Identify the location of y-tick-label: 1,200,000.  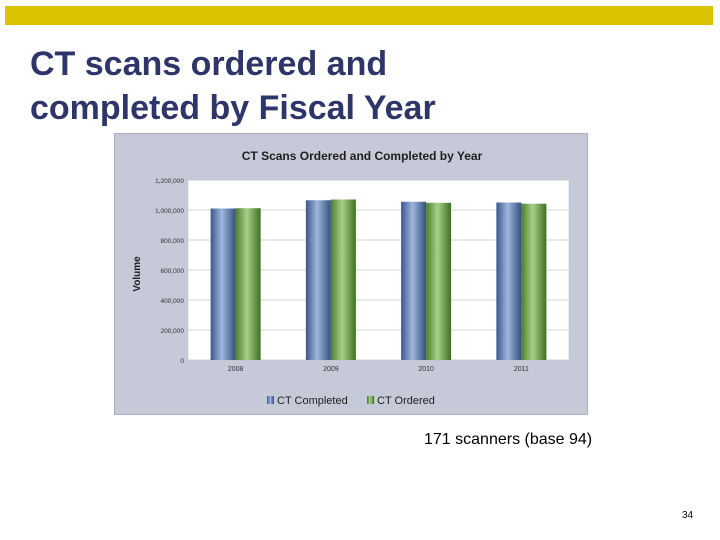
(169, 181).